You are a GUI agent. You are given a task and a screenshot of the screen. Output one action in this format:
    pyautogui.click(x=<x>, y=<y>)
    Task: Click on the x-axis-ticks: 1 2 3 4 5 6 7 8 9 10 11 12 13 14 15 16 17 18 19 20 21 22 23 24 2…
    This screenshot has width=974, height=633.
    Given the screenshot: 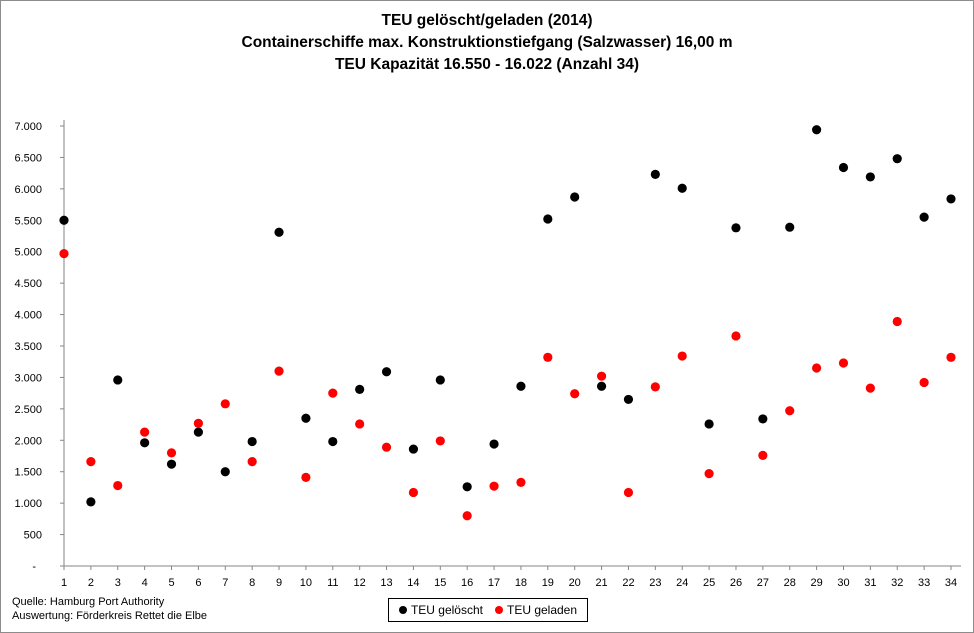 What is the action you would take?
    pyautogui.click(x=509, y=577)
    